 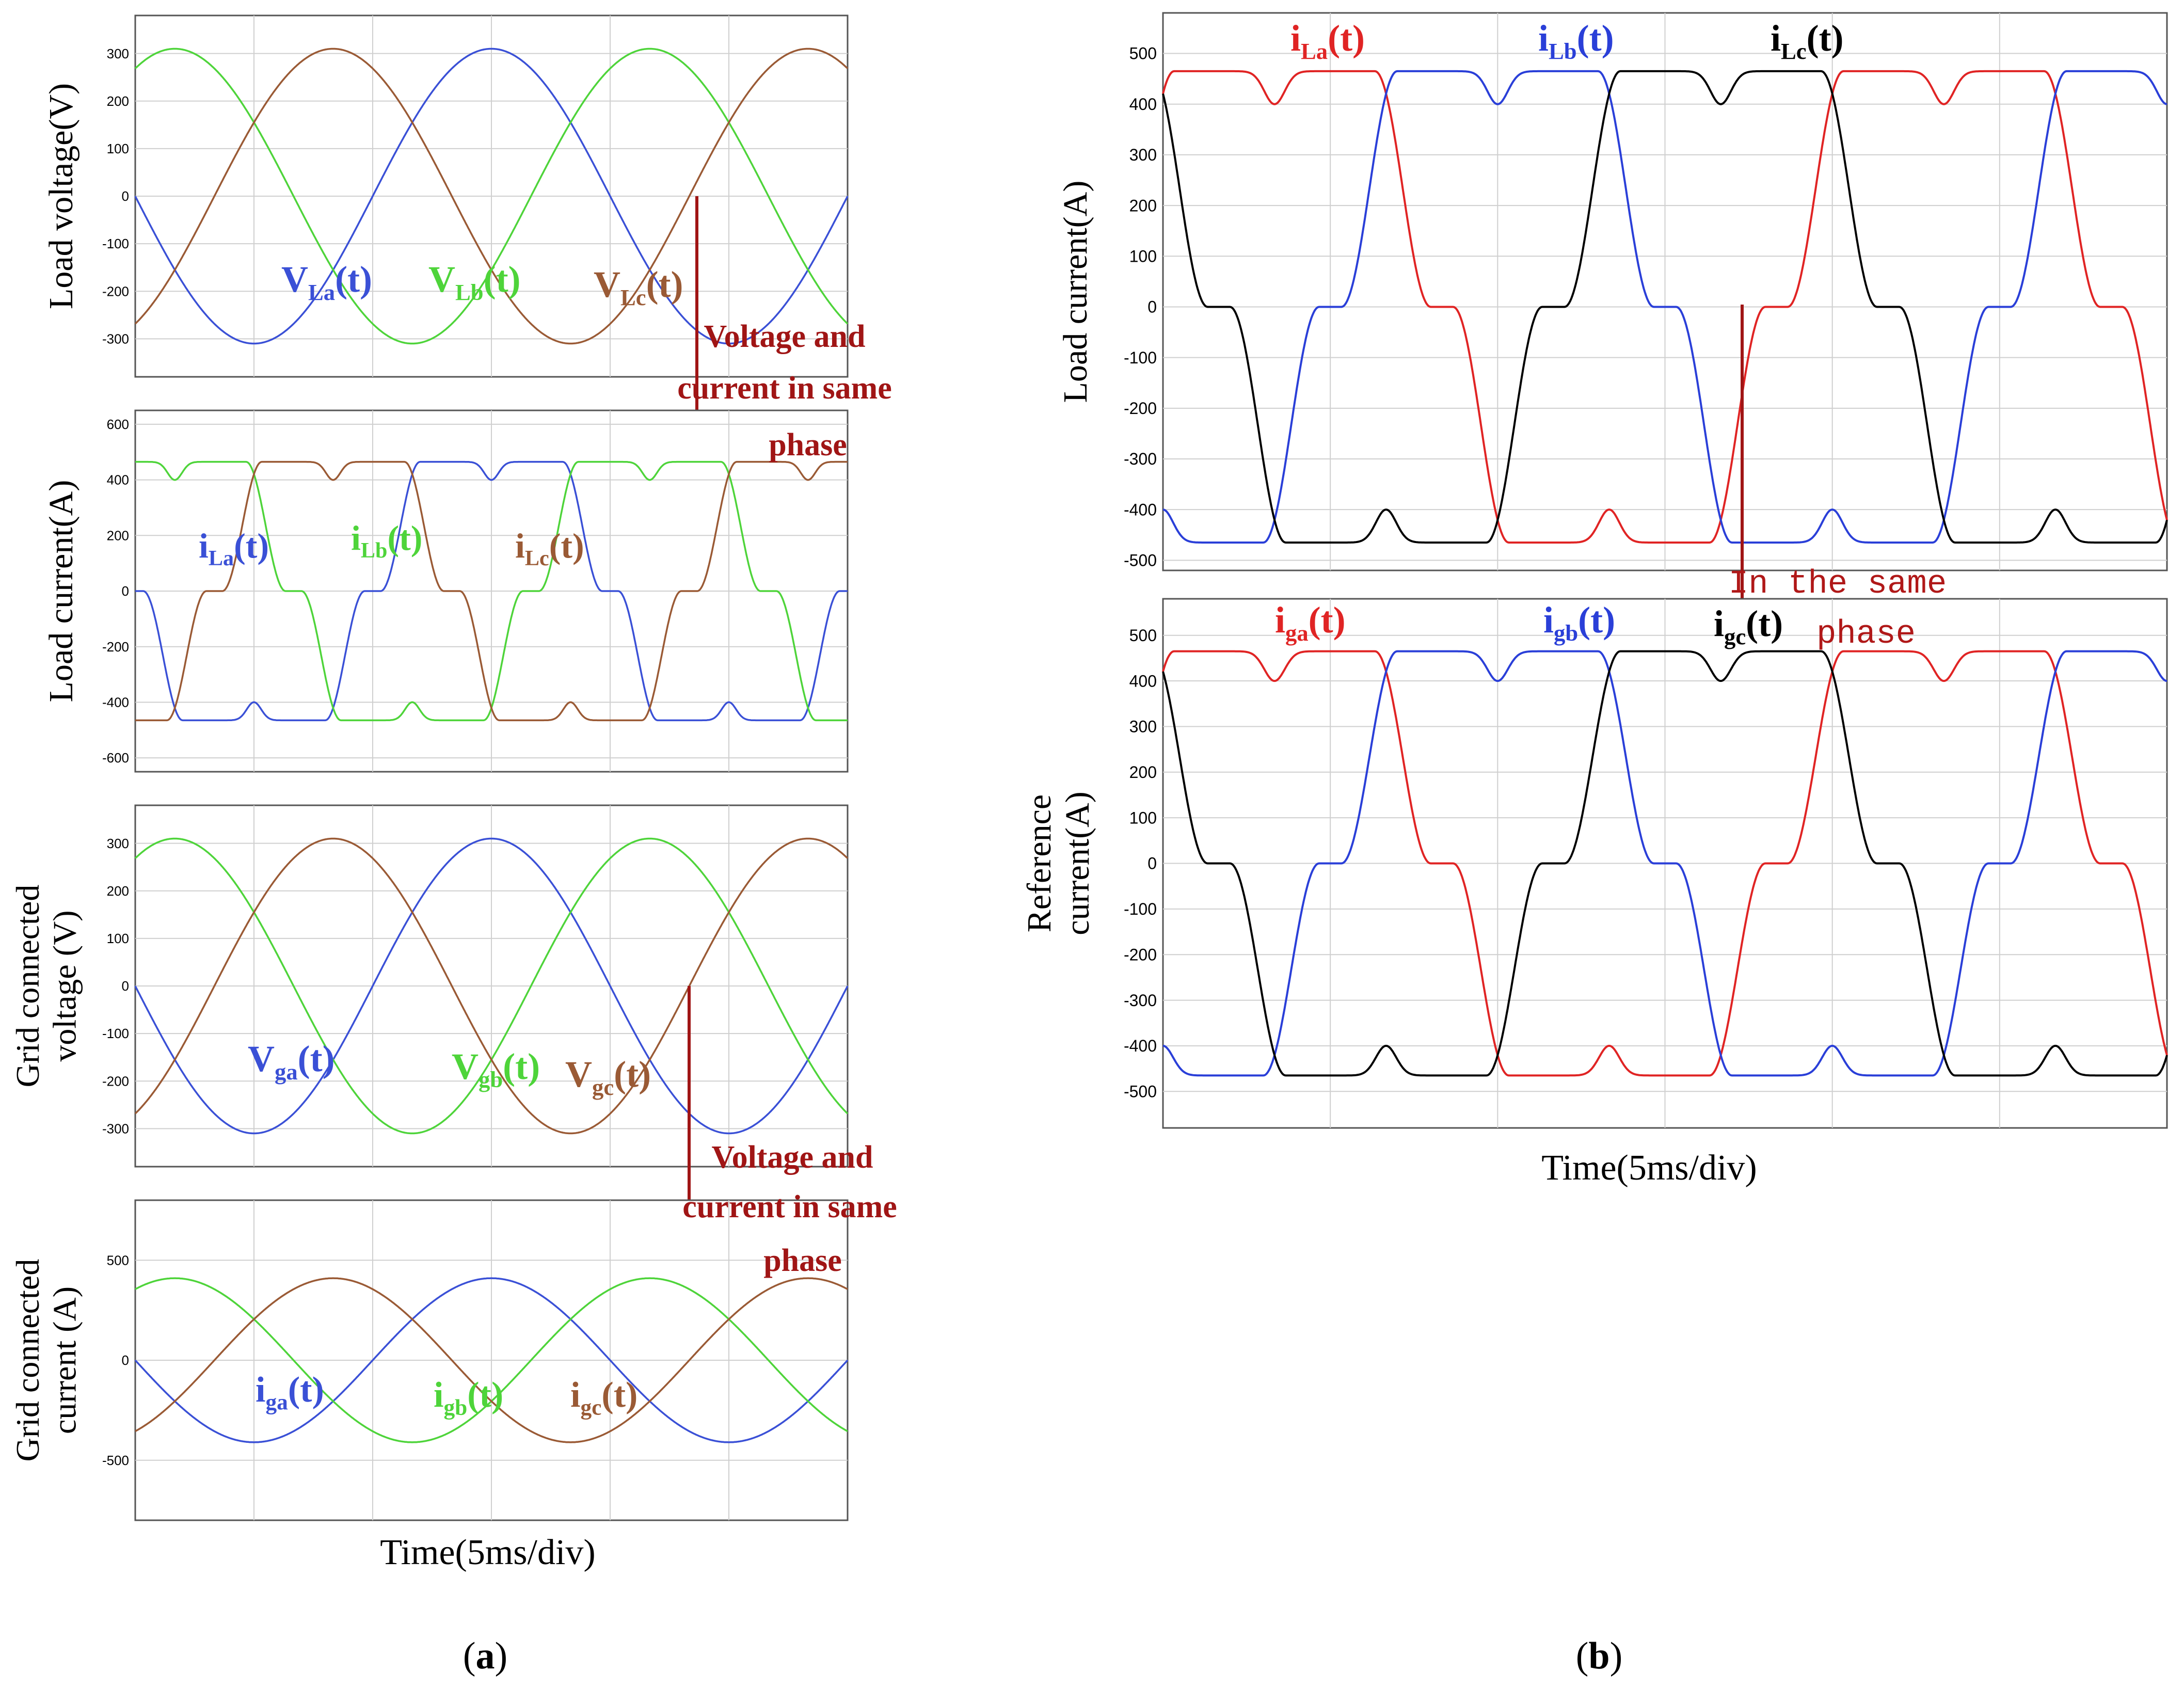 What do you see at coordinates (291, 1061) in the screenshot?
I see `series-label-vgat: Vga(t)` at bounding box center [291, 1061].